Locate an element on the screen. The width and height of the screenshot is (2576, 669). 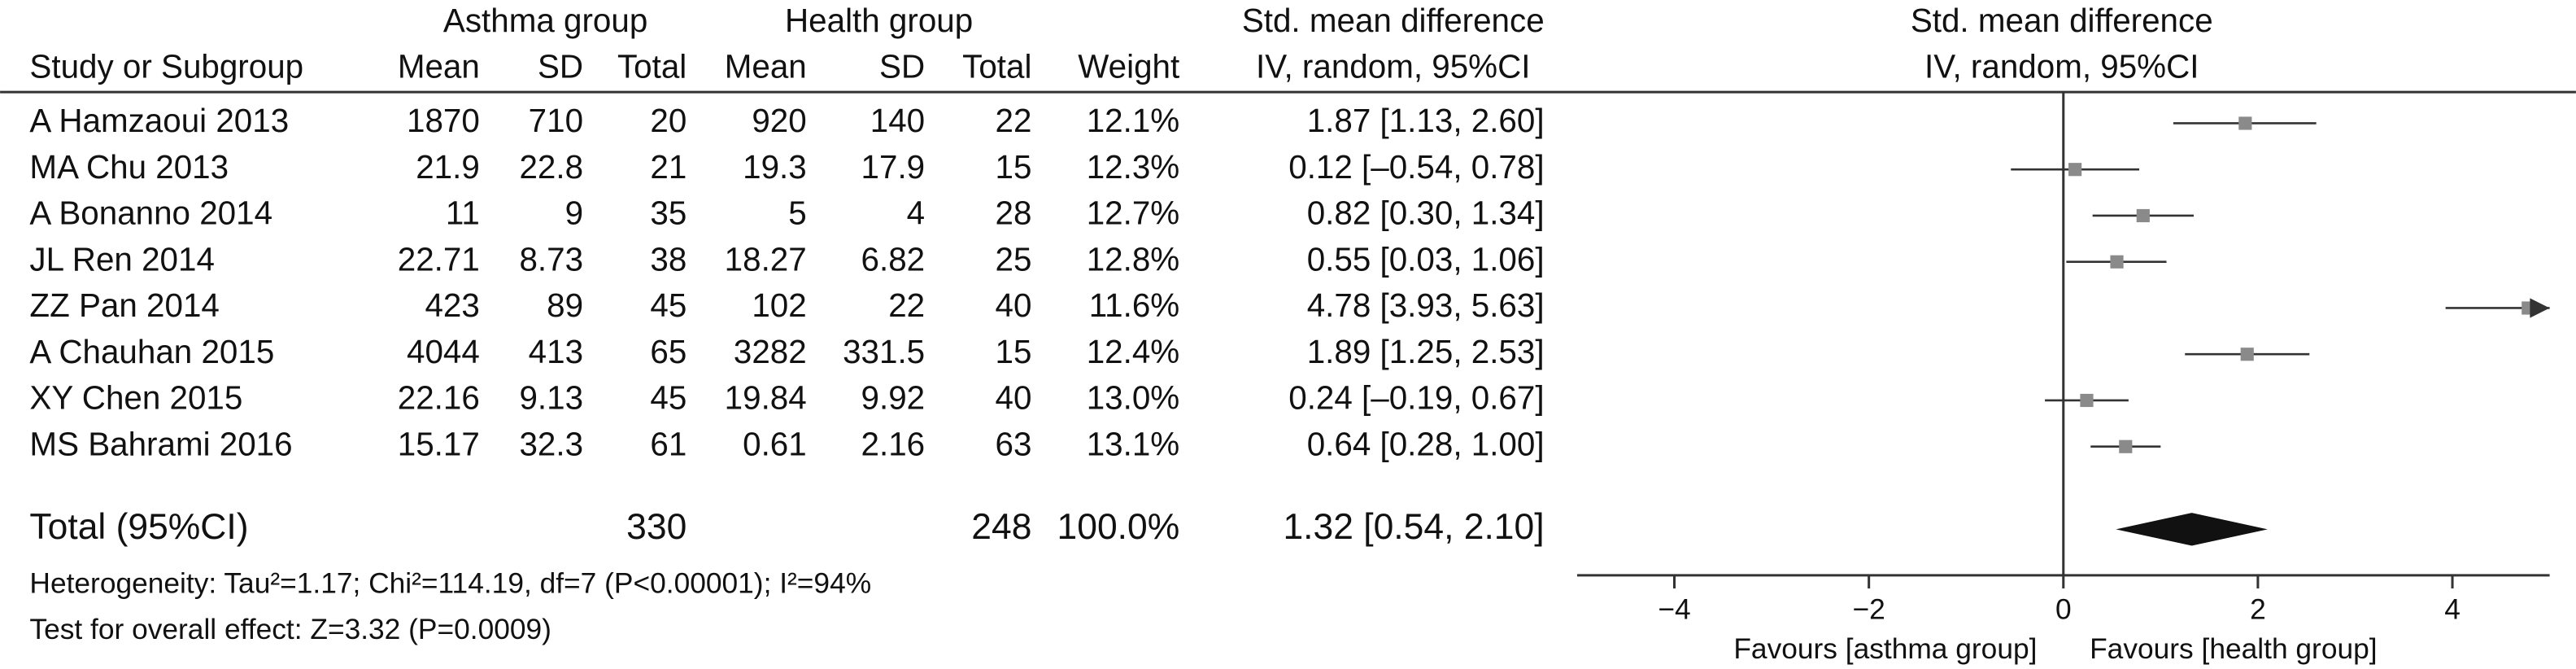
study-marks is located at coordinates (2280, 284).